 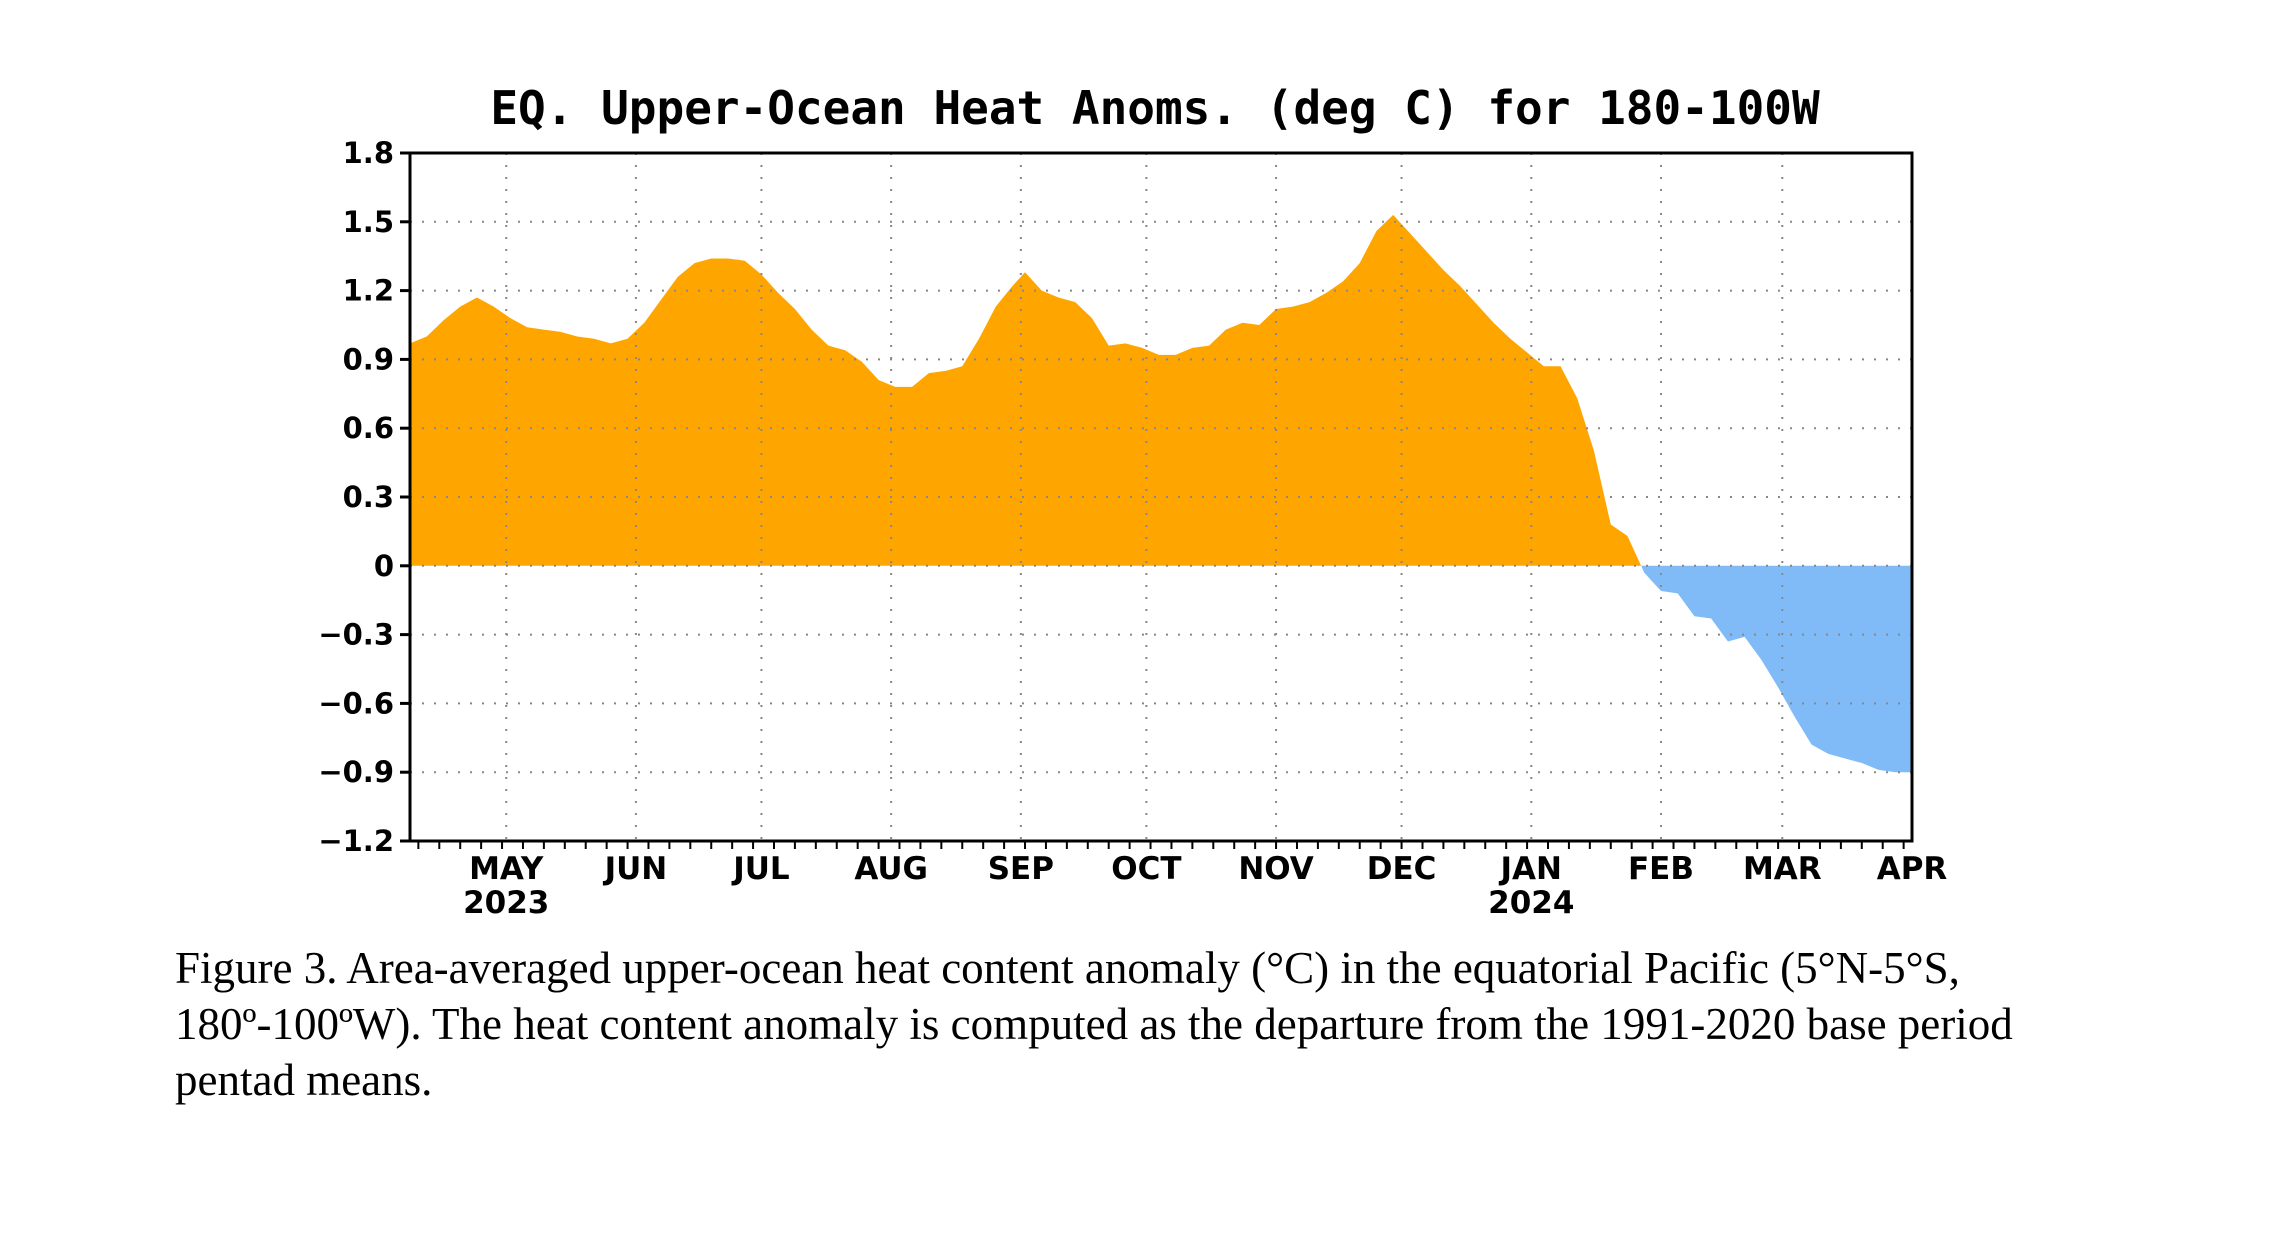 What do you see at coordinates (1021, 869) in the screenshot?
I see `x-tick-label: SEP` at bounding box center [1021, 869].